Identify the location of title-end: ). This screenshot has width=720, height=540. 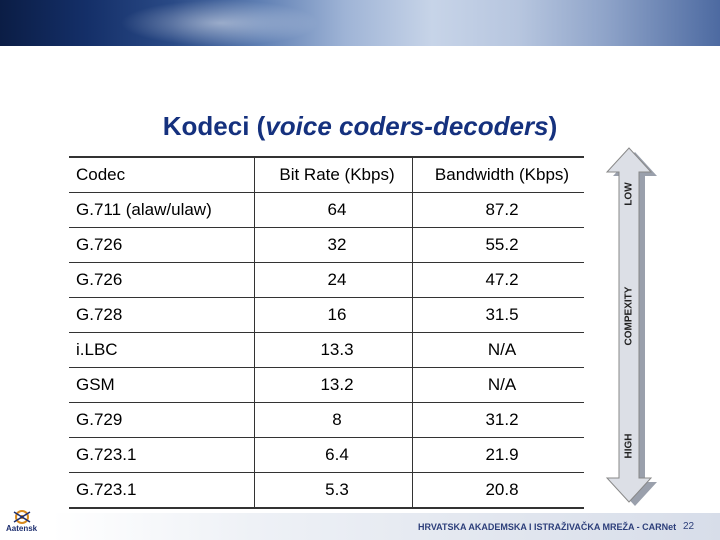
(553, 126).